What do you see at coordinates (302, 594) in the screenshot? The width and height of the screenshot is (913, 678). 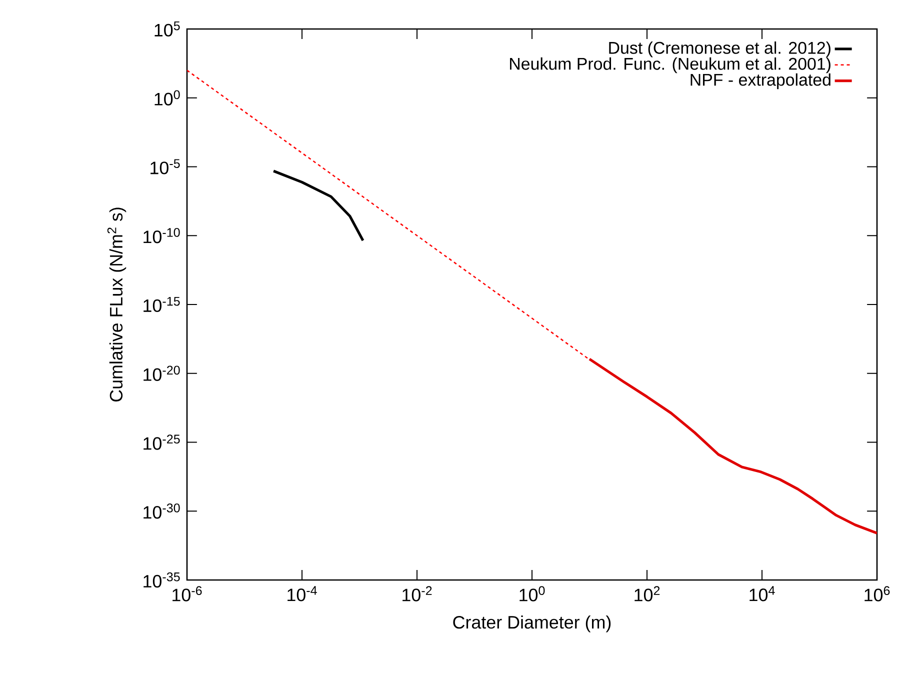 I see `x-tick-label: 10$^{-4}$` at bounding box center [302, 594].